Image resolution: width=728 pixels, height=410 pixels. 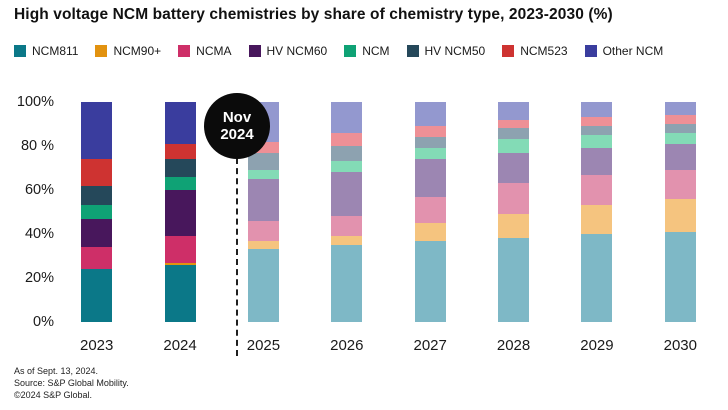 I want to click on segment-ncm-2028, so click(x=514, y=146).